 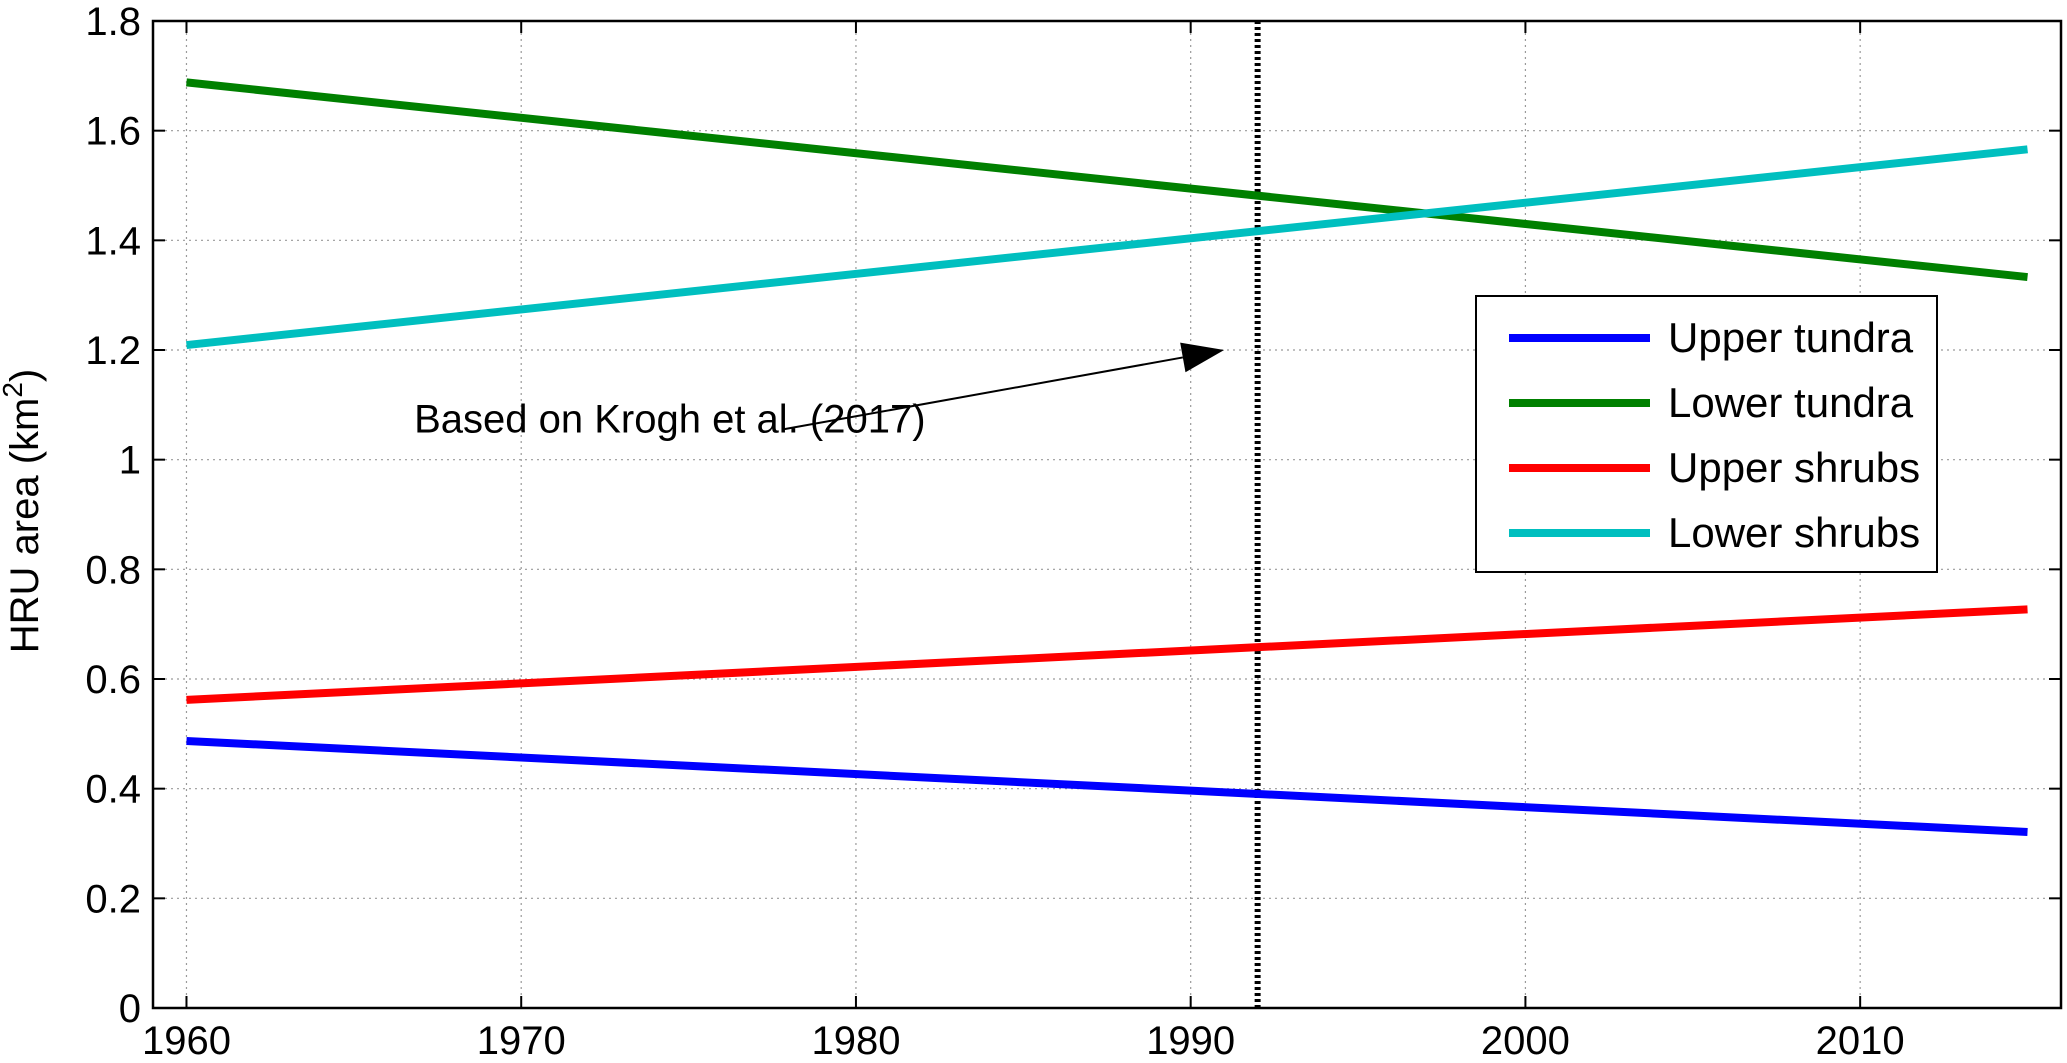 I want to click on y-tick-label: 1, so click(x=130, y=461).